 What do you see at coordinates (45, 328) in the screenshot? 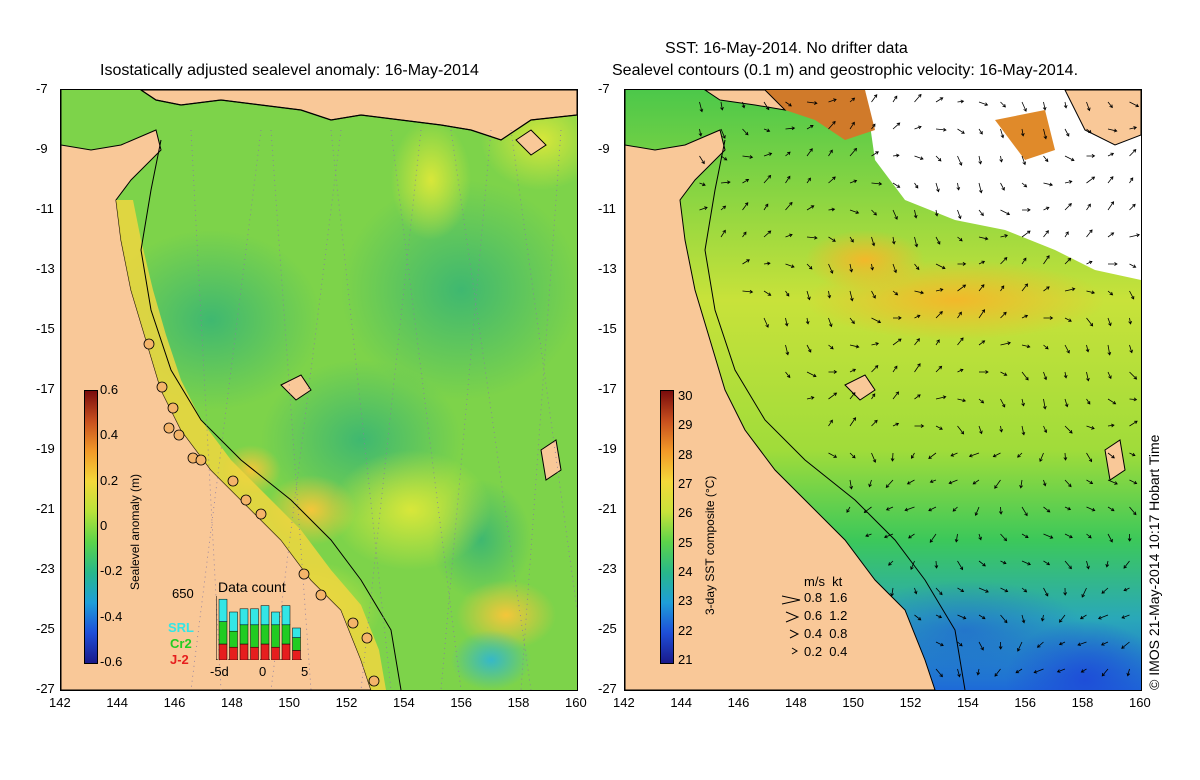
I see `lat-tick-left: -15` at bounding box center [45, 328].